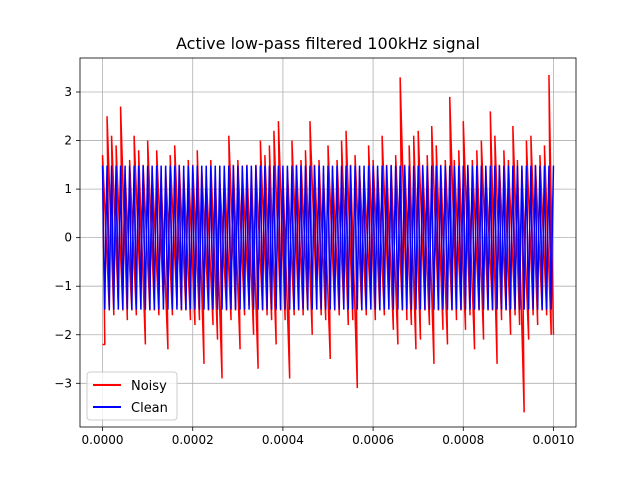 Image resolution: width=640 pixels, height=480 pixels. Describe the element at coordinates (553, 440) in the screenshot. I see `x-tick-label: 0.0010` at that location.